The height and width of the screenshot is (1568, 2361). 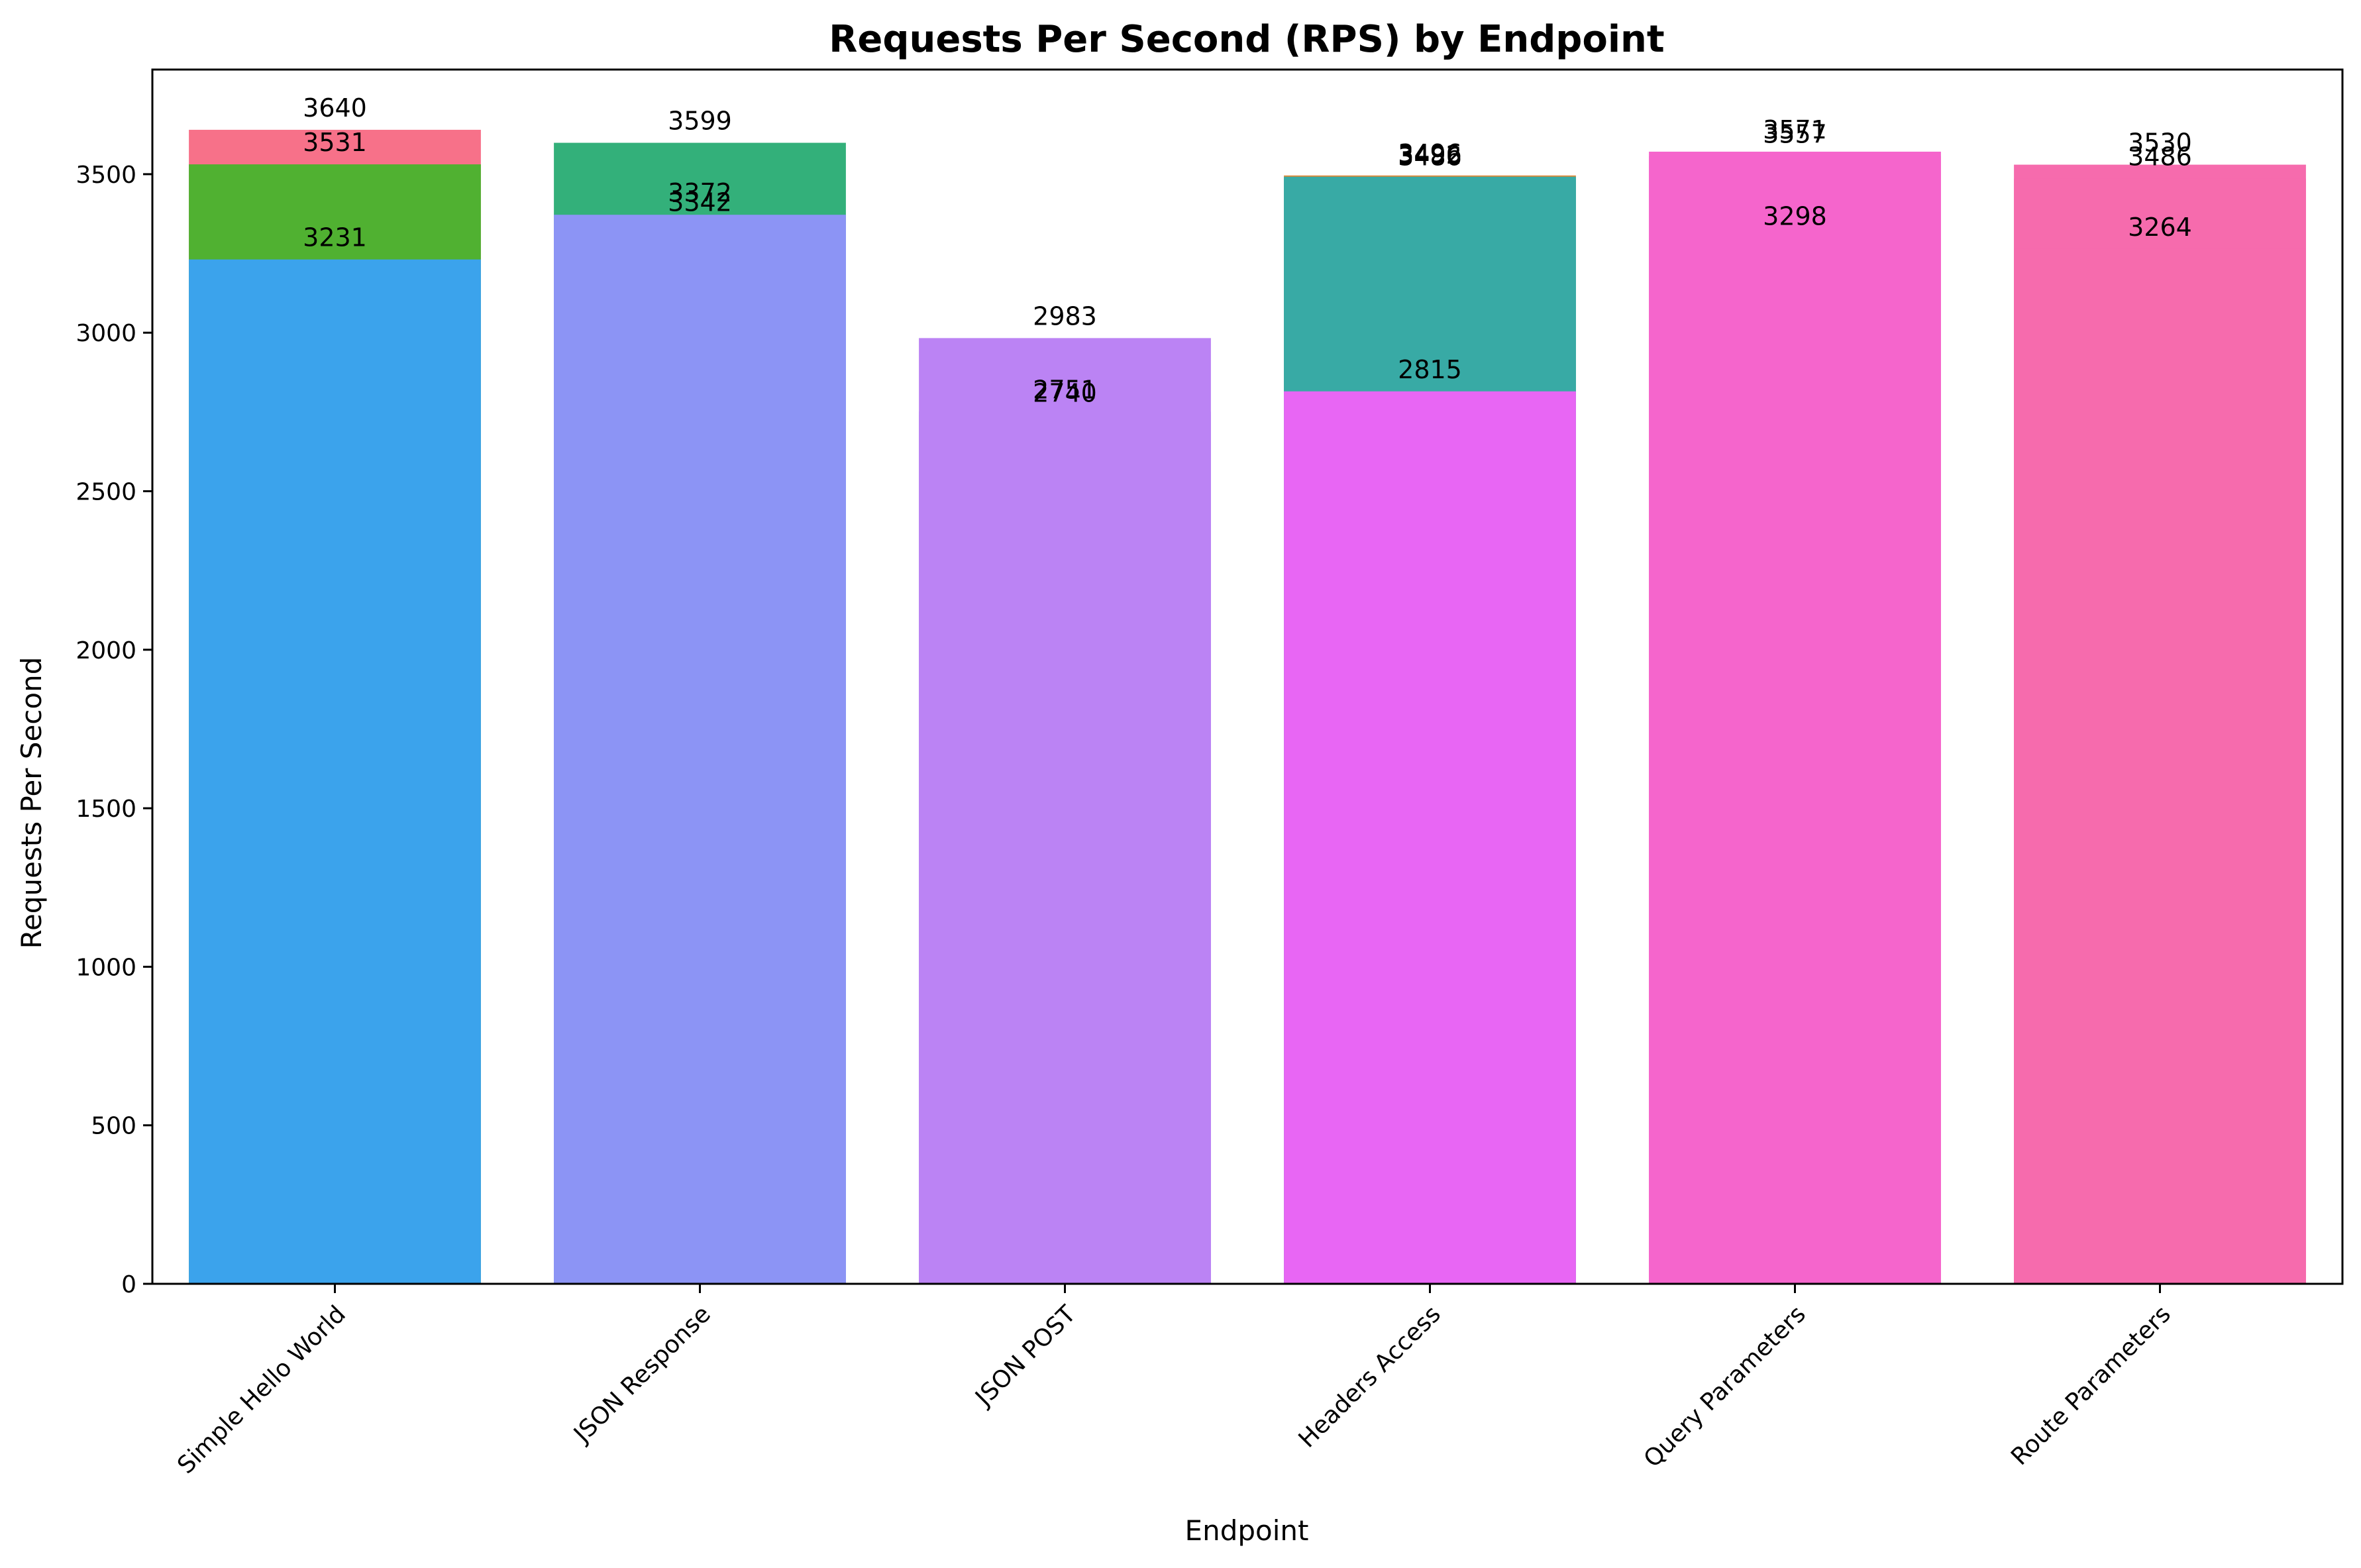 I want to click on data-label: 2740, so click(x=1065, y=393).